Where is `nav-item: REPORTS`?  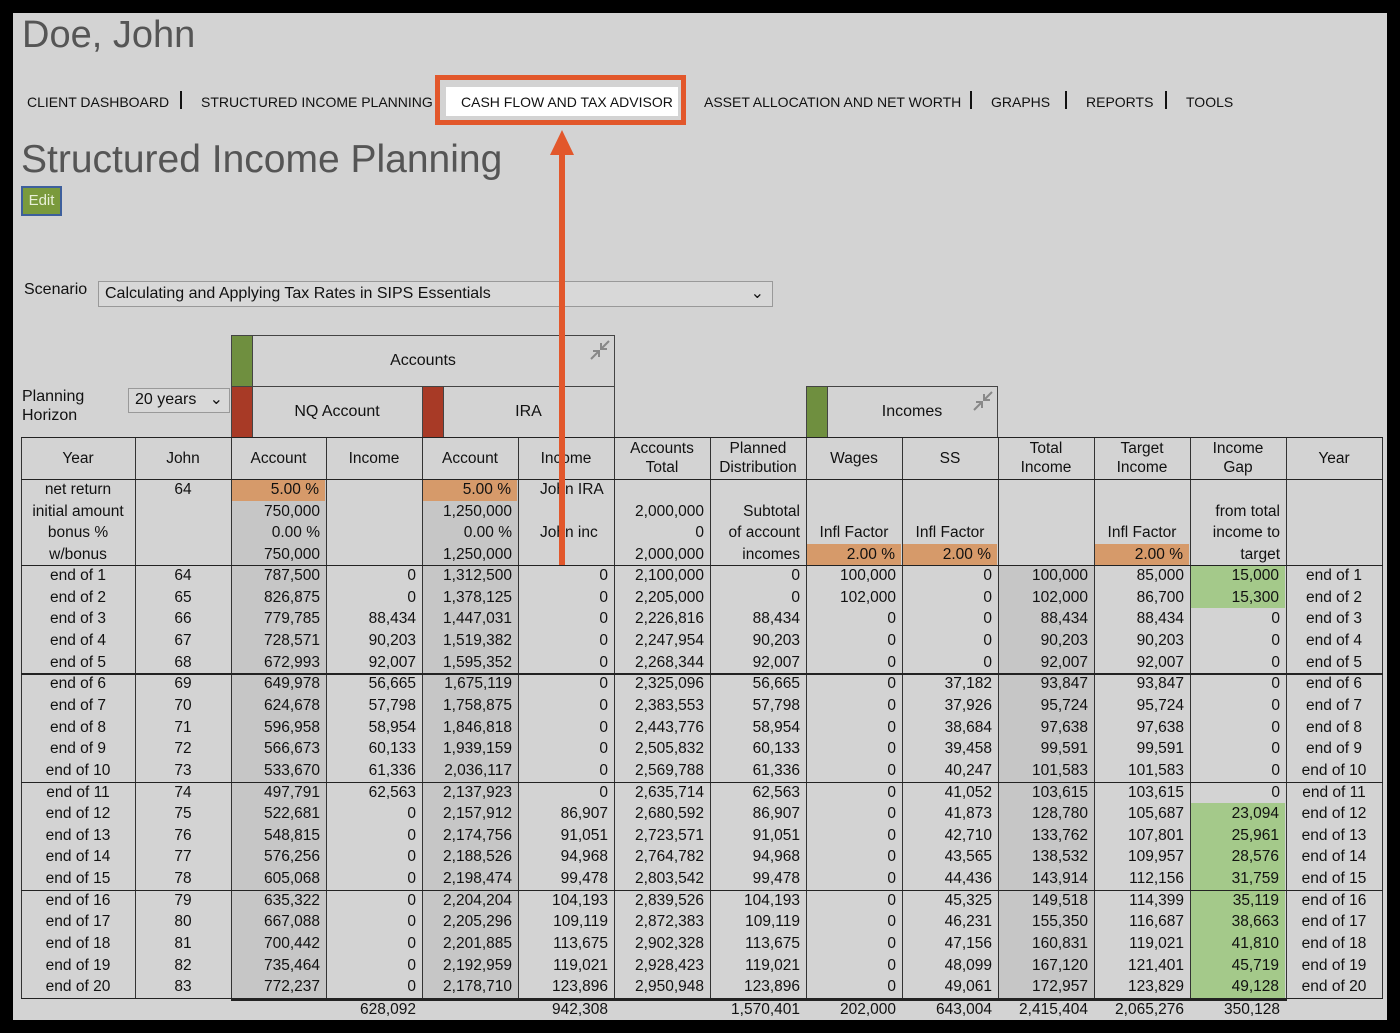
nav-item: REPORTS is located at coordinates (1120, 102).